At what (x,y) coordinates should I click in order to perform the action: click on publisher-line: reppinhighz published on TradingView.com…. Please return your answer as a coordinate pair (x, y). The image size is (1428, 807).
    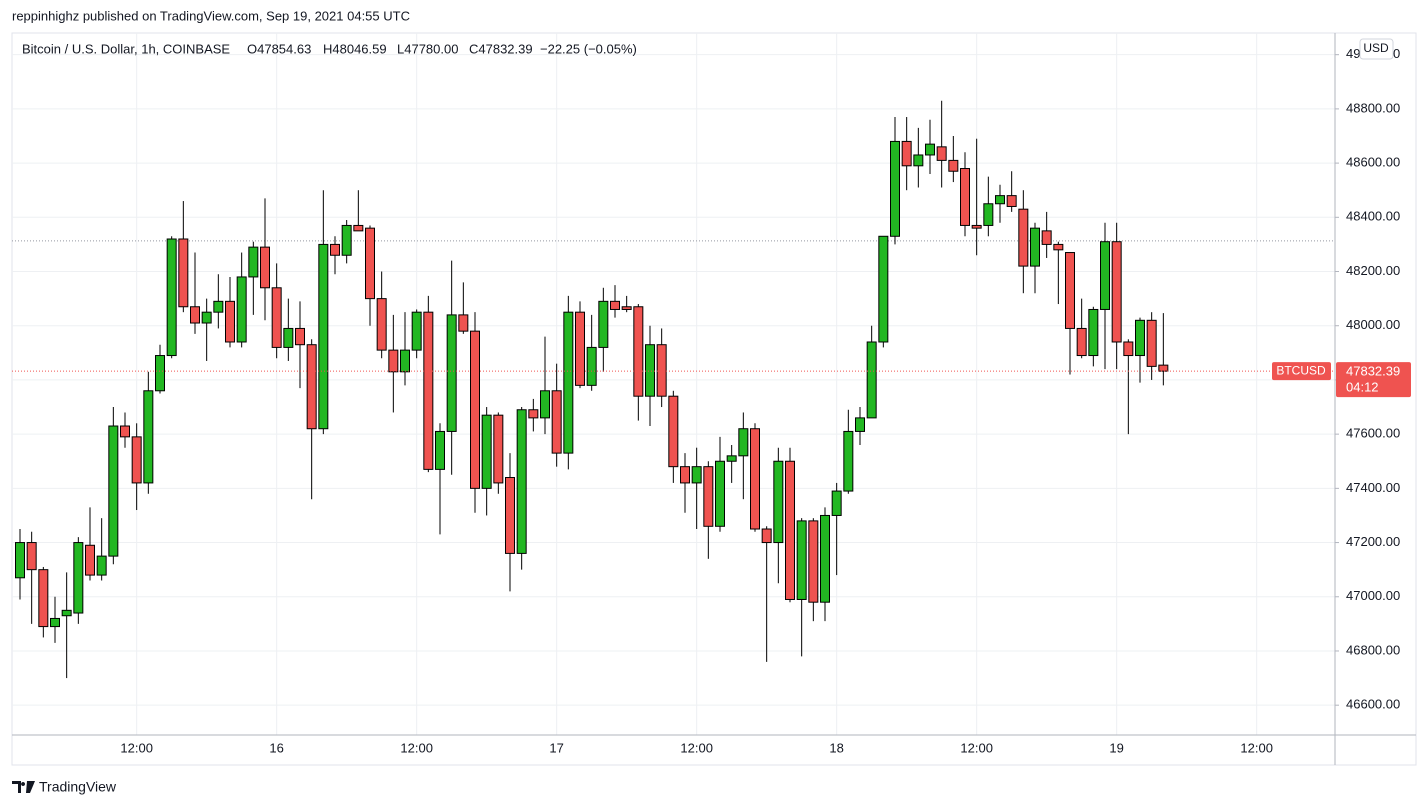
    Looking at the image, I should click on (211, 15).